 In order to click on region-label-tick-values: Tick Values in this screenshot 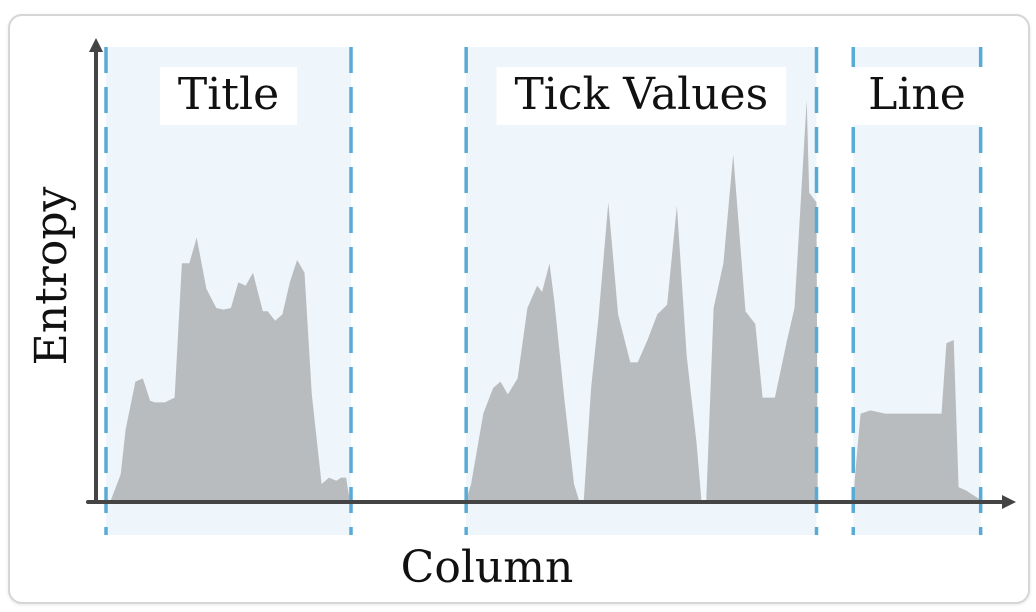, I will do `click(641, 94)`.